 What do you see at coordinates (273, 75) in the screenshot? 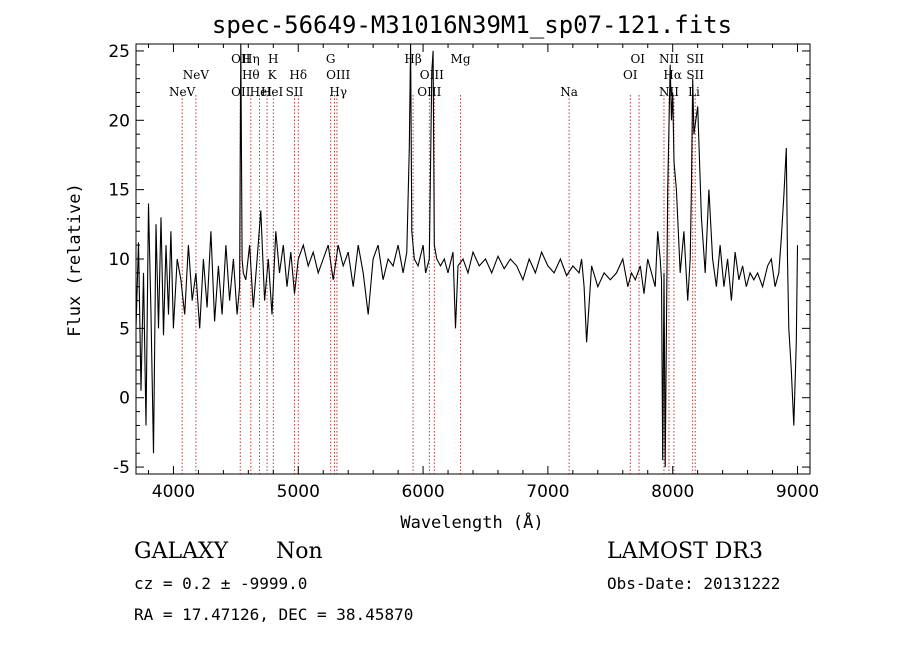
I see `emission-line-label: K` at bounding box center [273, 75].